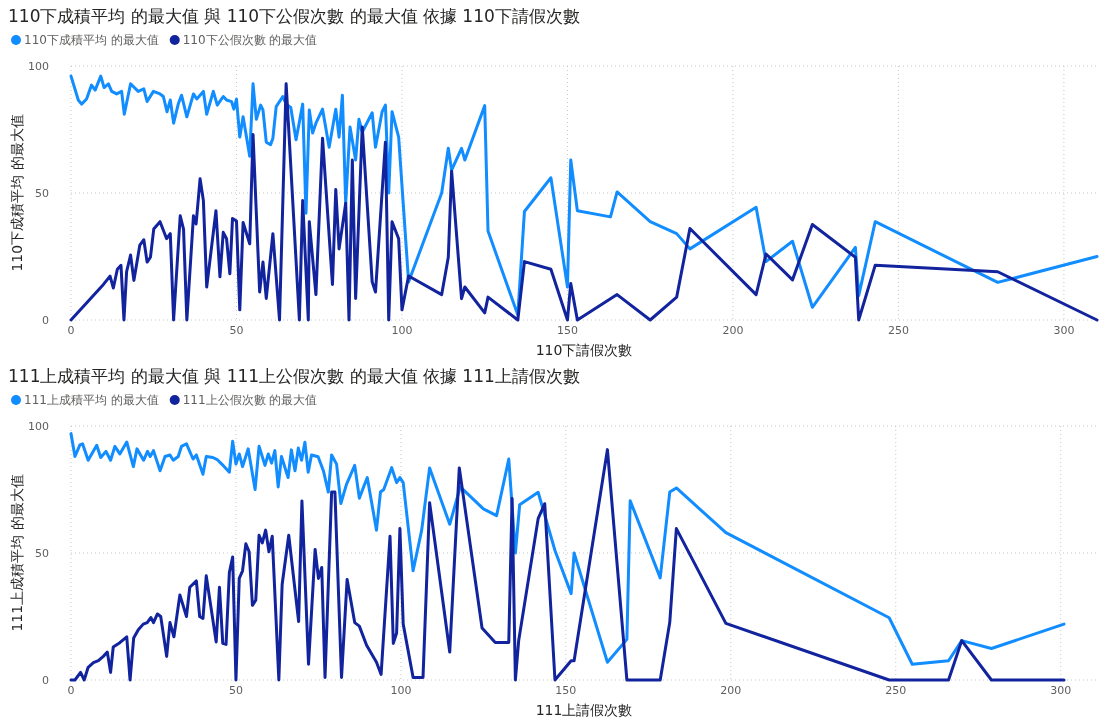 Image resolution: width=1108 pixels, height=720 pixels. Describe the element at coordinates (250, 40) in the screenshot. I see `legend-label: 110下公假次數 的最大值` at that location.